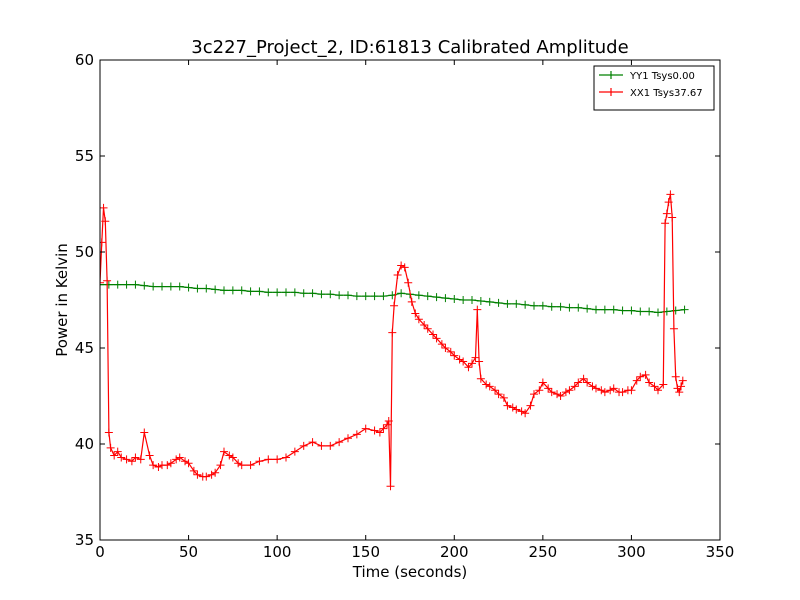 The height and width of the screenshot is (600, 800). What do you see at coordinates (410, 572) in the screenshot?
I see `x-axis-label: Time (seconds)` at bounding box center [410, 572].